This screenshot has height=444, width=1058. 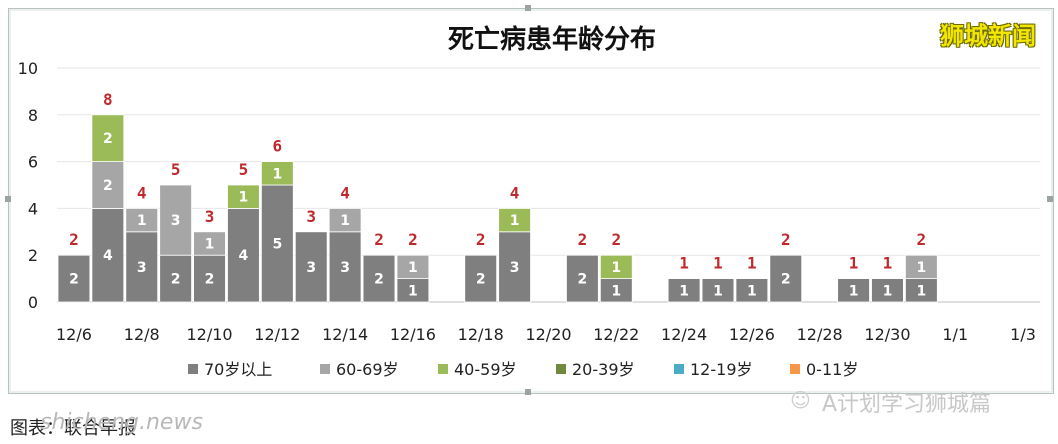 What do you see at coordinates (1050, 199) in the screenshot?
I see `resize-handle-right` at bounding box center [1050, 199].